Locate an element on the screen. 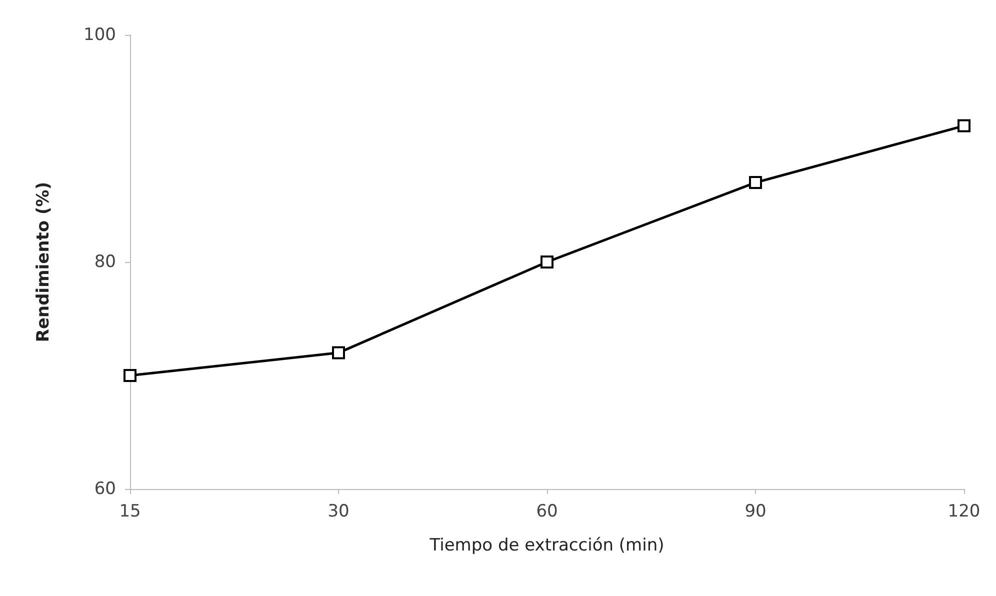 The height and width of the screenshot is (596, 996). y-axis-title: Rendimiento (%) is located at coordinates (44, 262).